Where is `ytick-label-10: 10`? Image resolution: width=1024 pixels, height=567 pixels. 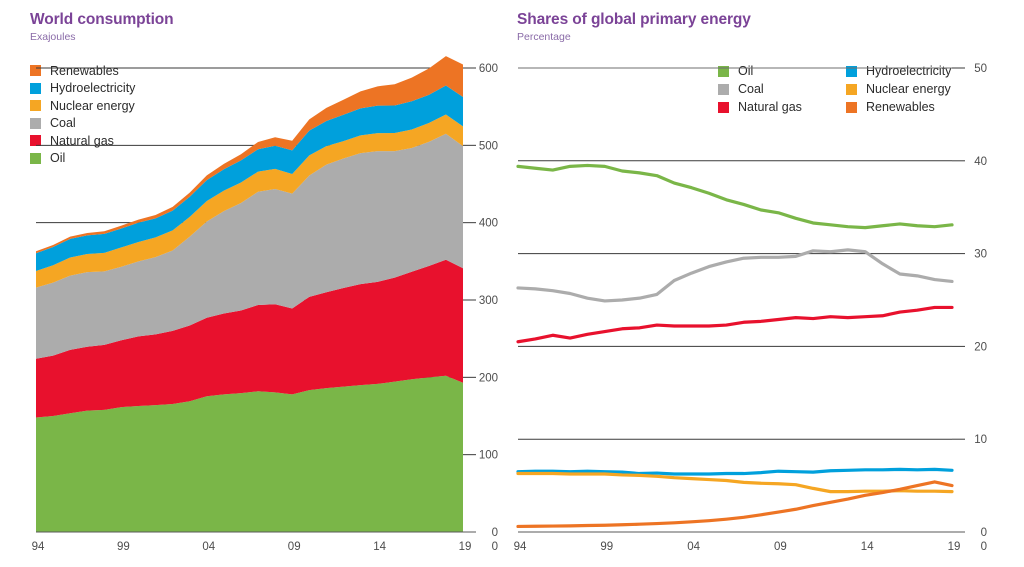
ytick-label-10: 10 is located at coordinates (980, 440).